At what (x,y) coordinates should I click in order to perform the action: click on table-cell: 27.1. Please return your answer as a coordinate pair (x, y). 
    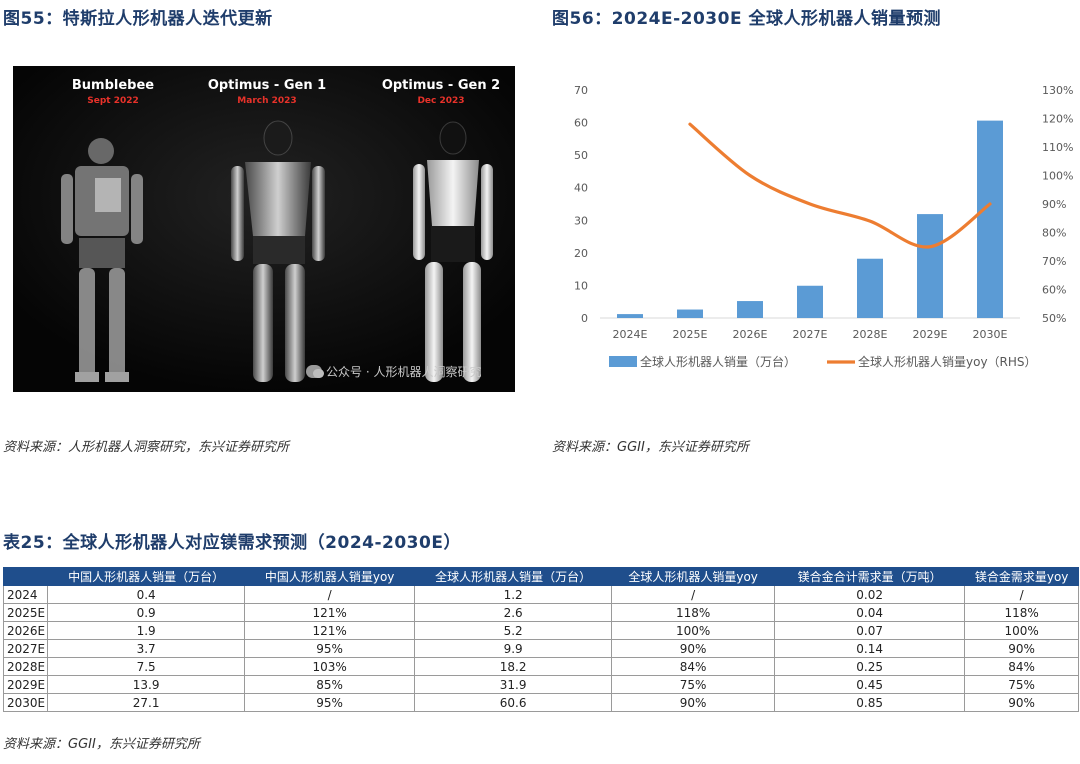
    Looking at the image, I should click on (146, 702).